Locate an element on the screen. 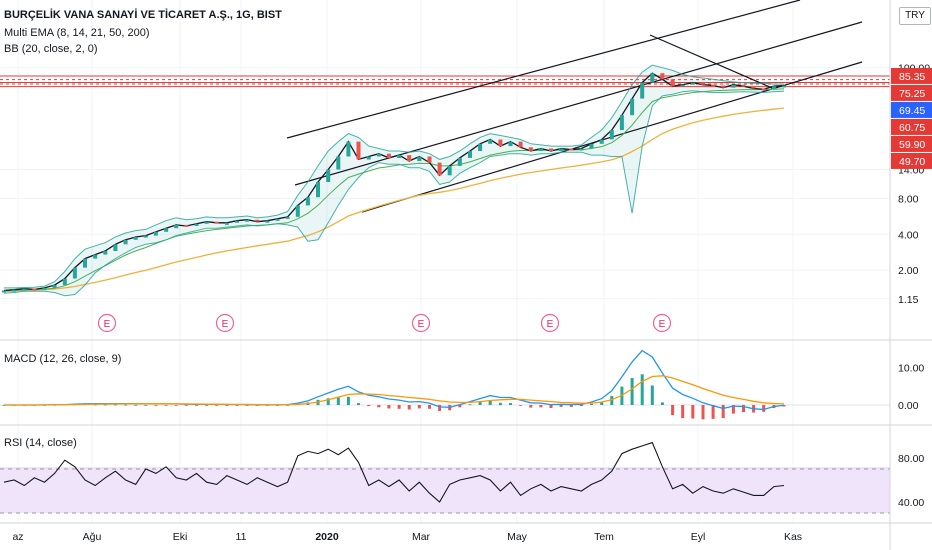 This screenshot has width=932, height=550. time-axis-label: Eki is located at coordinates (180, 537).